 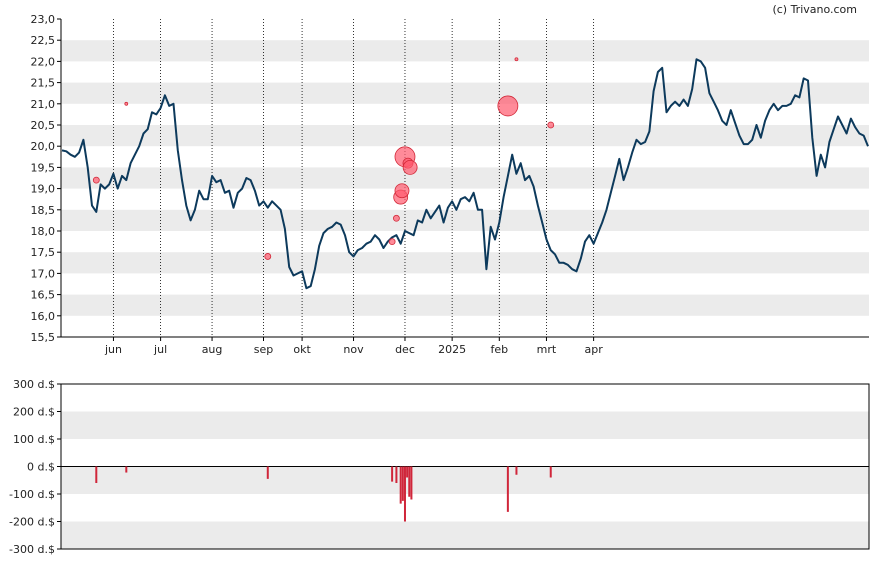 I want to click on y-tick-label: 100 d.$, so click(x=34, y=439).